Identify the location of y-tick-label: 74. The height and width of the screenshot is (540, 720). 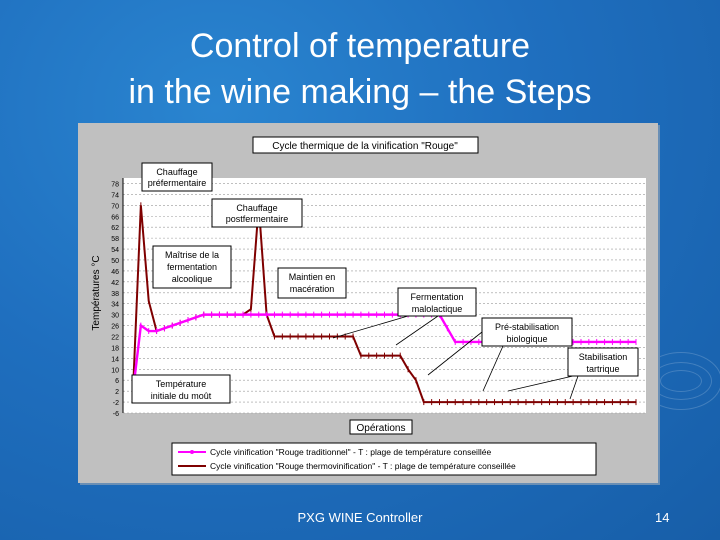
(115, 195).